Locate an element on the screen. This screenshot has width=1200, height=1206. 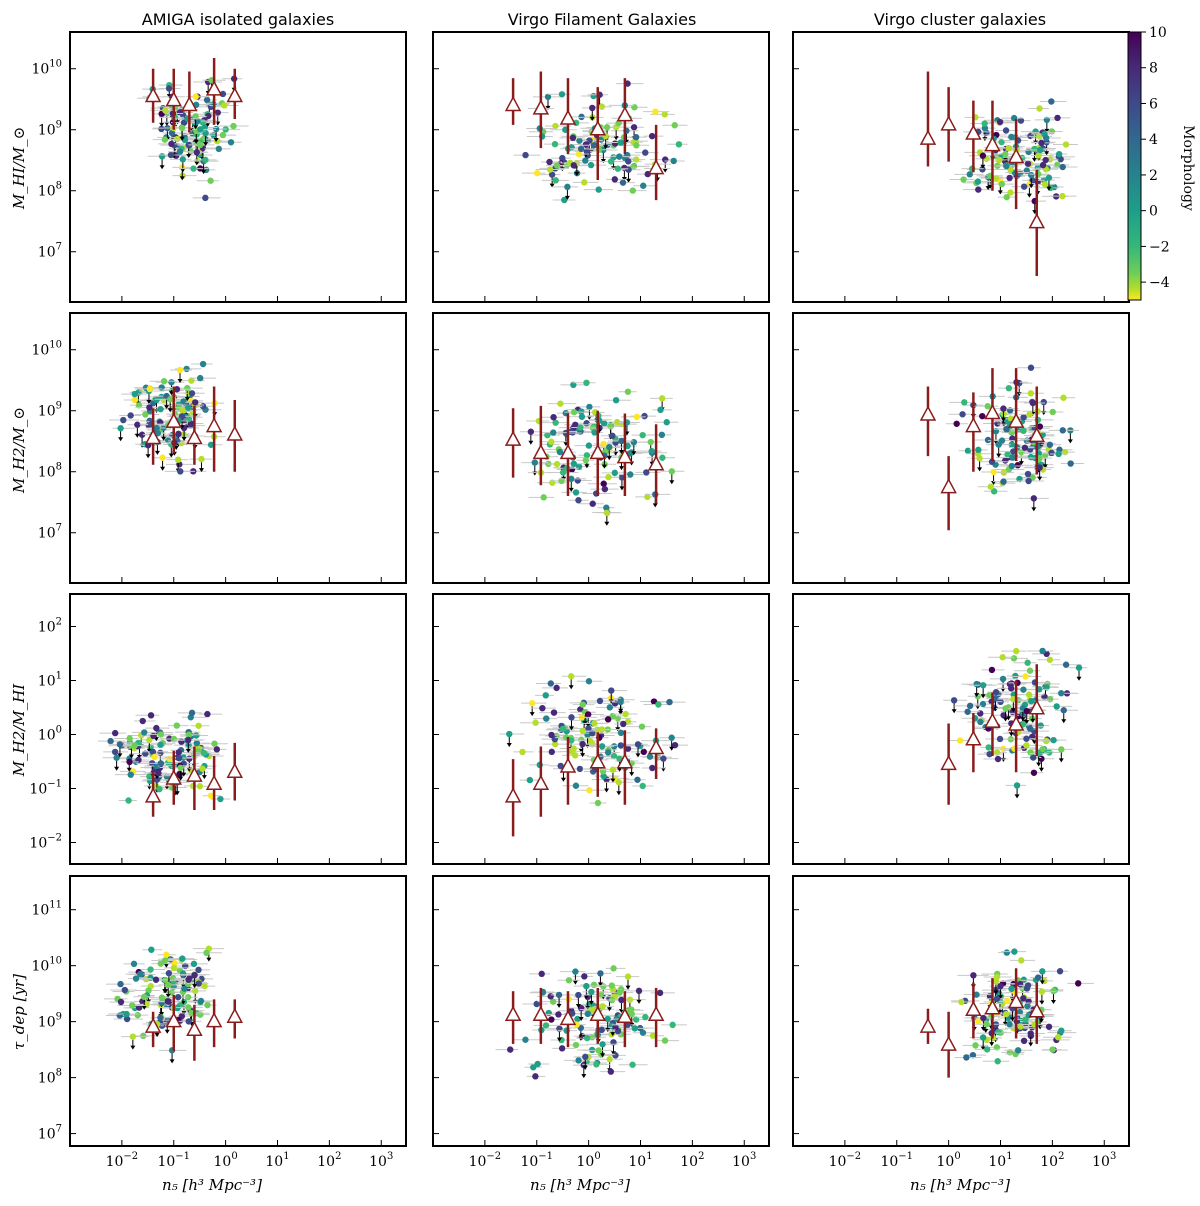
x-ticks: 10⁻² 10⁻¹ 10⁰ 10¹ 10² 10³ is located at coordinates (612, 1155).